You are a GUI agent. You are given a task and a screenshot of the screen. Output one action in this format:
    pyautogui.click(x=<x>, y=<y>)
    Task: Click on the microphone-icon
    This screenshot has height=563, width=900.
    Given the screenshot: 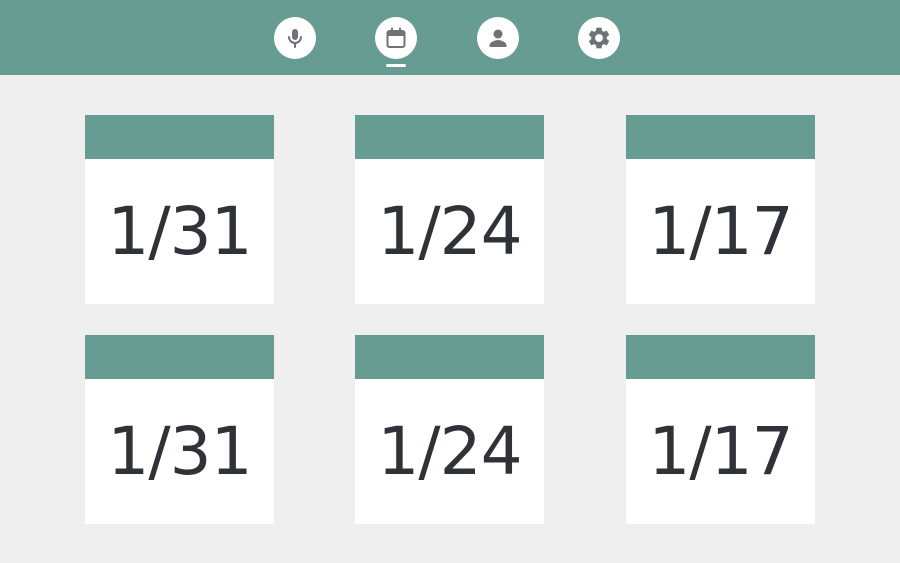 What is the action you would take?
    pyautogui.click(x=295, y=38)
    